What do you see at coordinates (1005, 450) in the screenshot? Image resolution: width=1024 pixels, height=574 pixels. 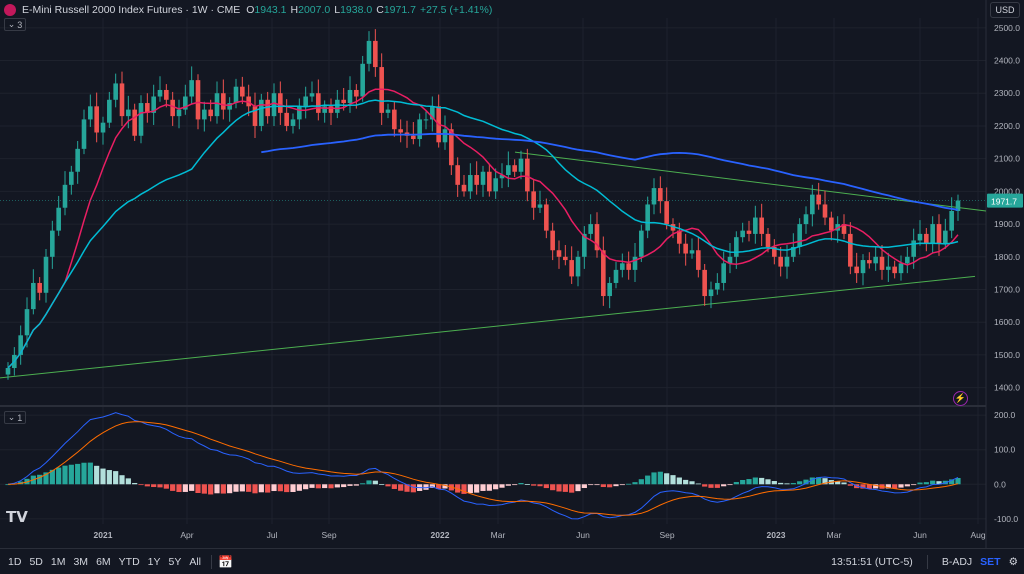 I see `indicator-tick-label: 100.0` at bounding box center [1005, 450].